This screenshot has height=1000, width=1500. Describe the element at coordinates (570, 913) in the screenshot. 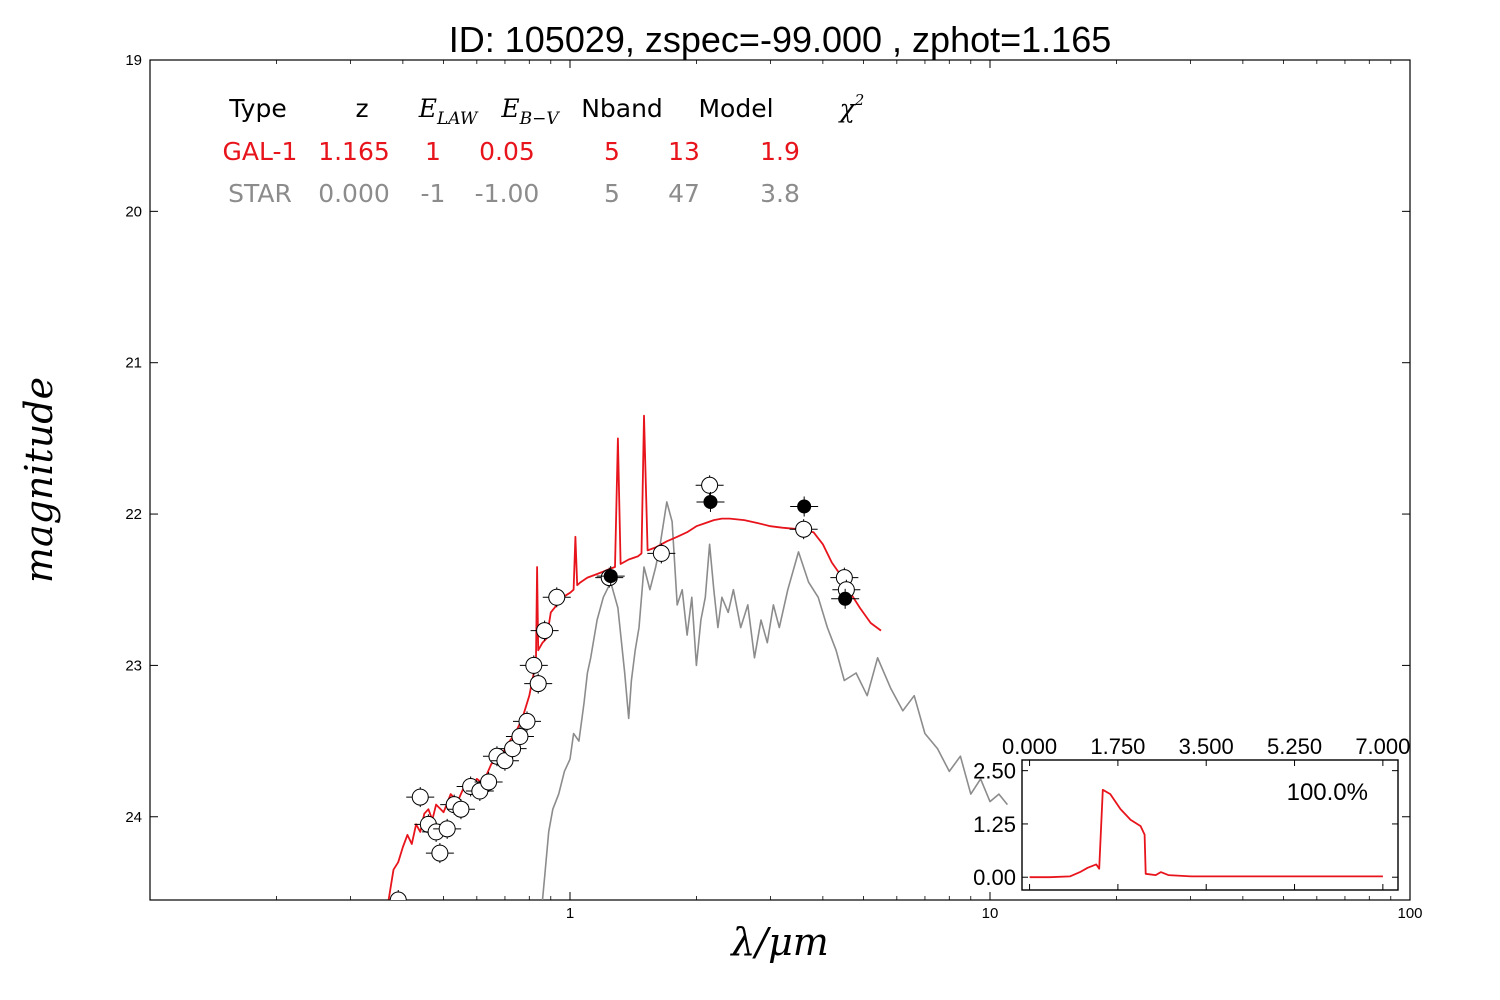

I see `x-tick-label: 1` at that location.